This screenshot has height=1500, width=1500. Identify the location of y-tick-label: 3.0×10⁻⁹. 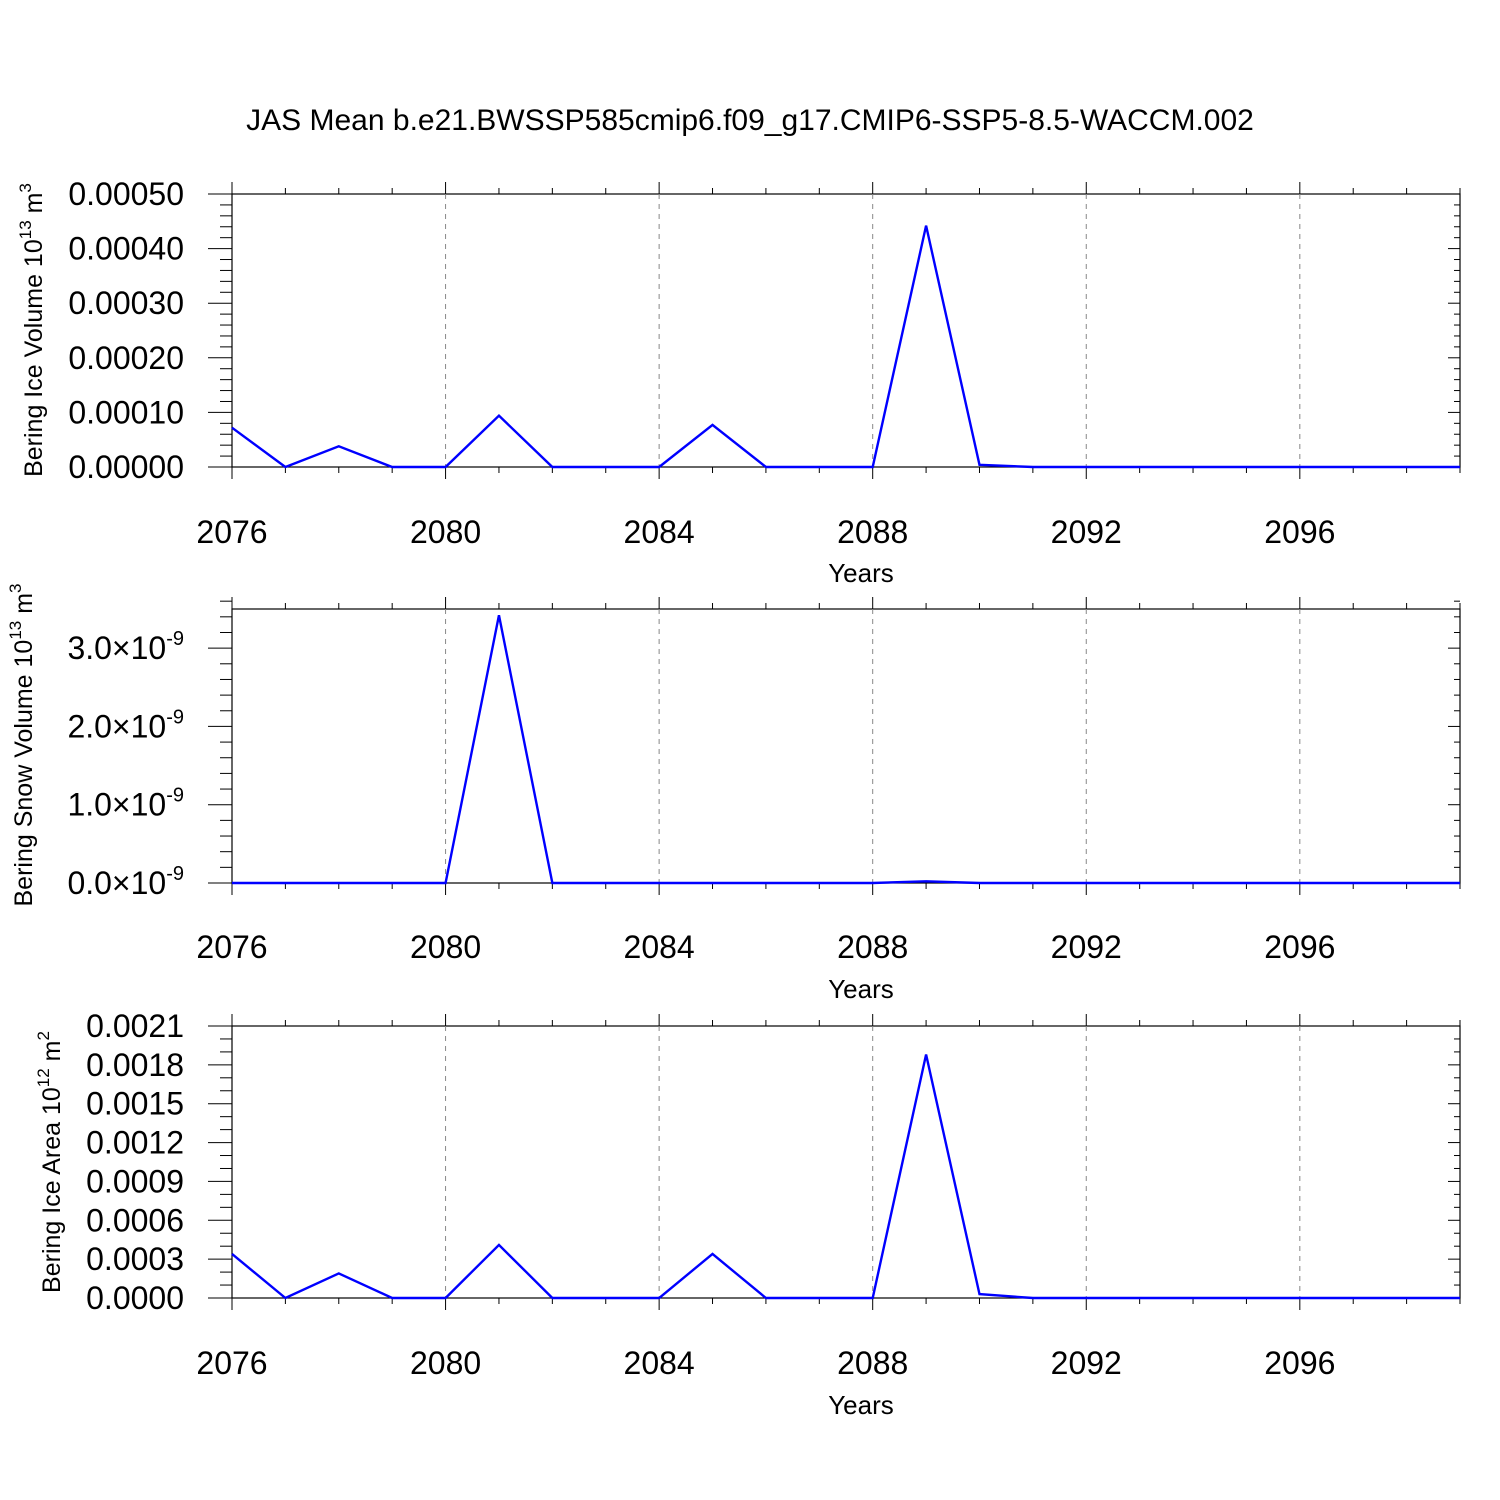
(125, 647).